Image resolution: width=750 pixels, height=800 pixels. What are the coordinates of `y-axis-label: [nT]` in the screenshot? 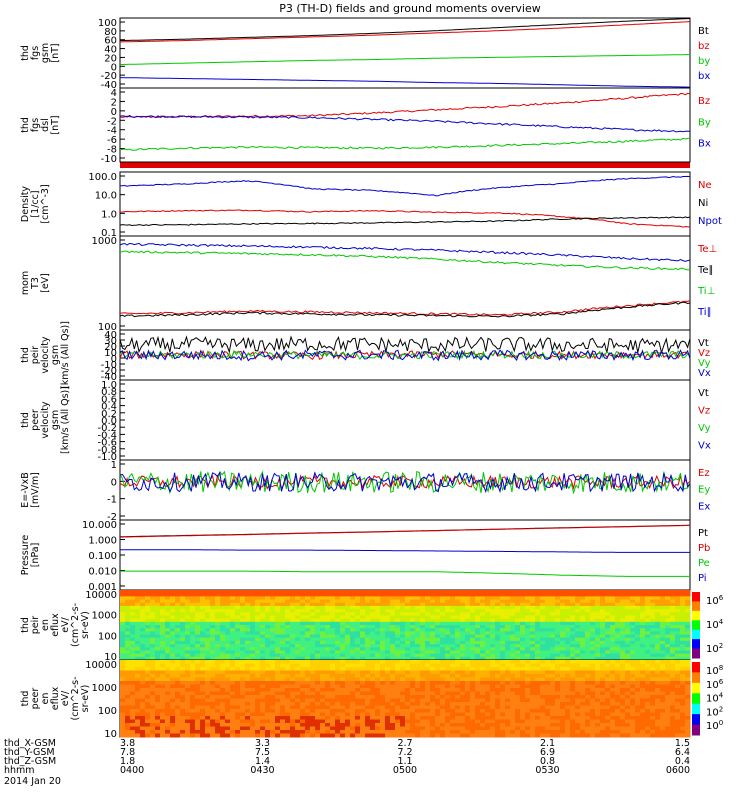 It's located at (55, 52).